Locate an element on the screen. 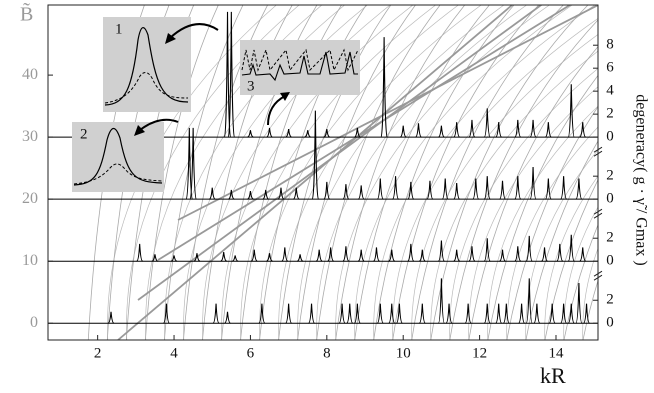 The width and height of the screenshot is (654, 393). x-tick-label: 12 is located at coordinates (479, 353).